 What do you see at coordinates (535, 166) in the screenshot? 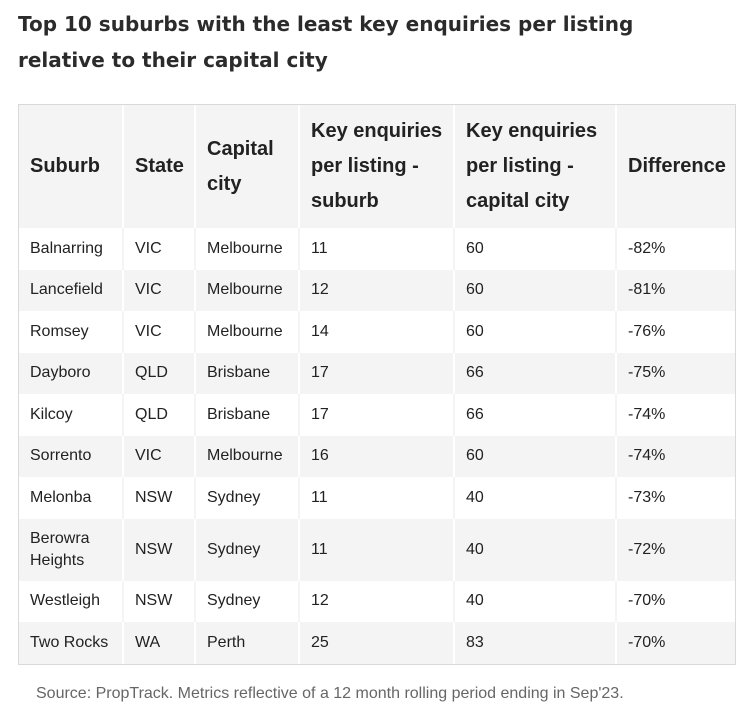
I see `column-header-enquiries-capital: Key enquiries per listing - capital city` at bounding box center [535, 166].